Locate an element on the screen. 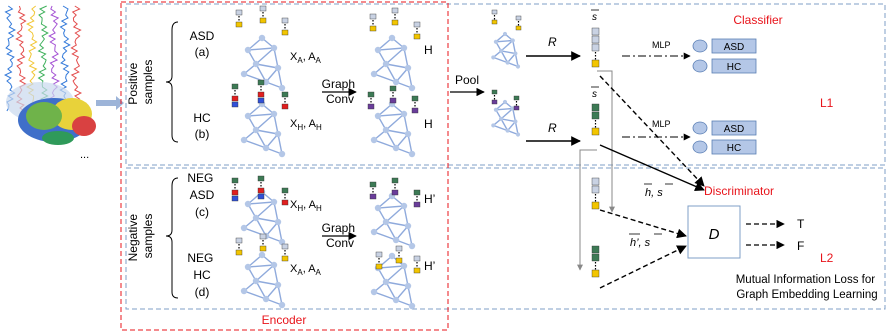  brain-stem is located at coordinates (58, 138).